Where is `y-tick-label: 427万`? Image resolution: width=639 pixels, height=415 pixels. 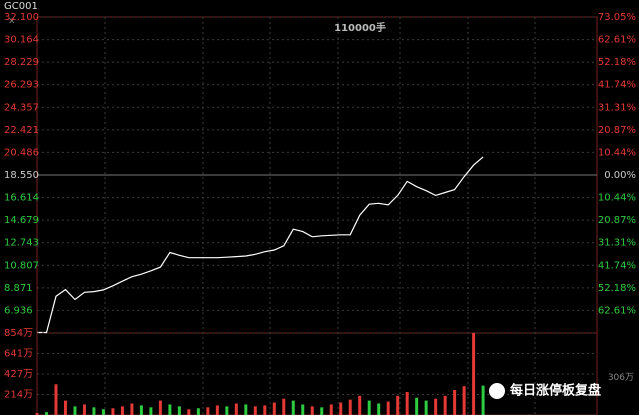 y-tick-label: 427万 is located at coordinates (18, 374).